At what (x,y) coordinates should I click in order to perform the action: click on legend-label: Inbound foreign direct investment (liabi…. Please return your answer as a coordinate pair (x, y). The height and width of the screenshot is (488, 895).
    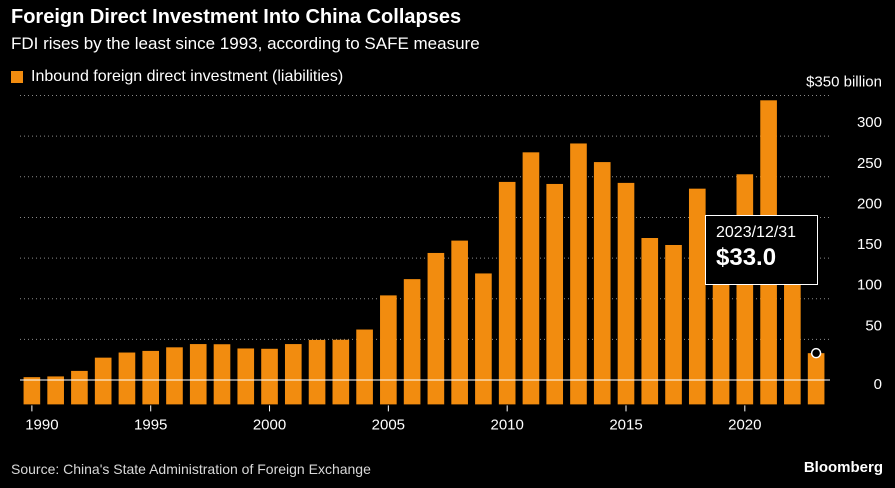
    Looking at the image, I should click on (187, 76).